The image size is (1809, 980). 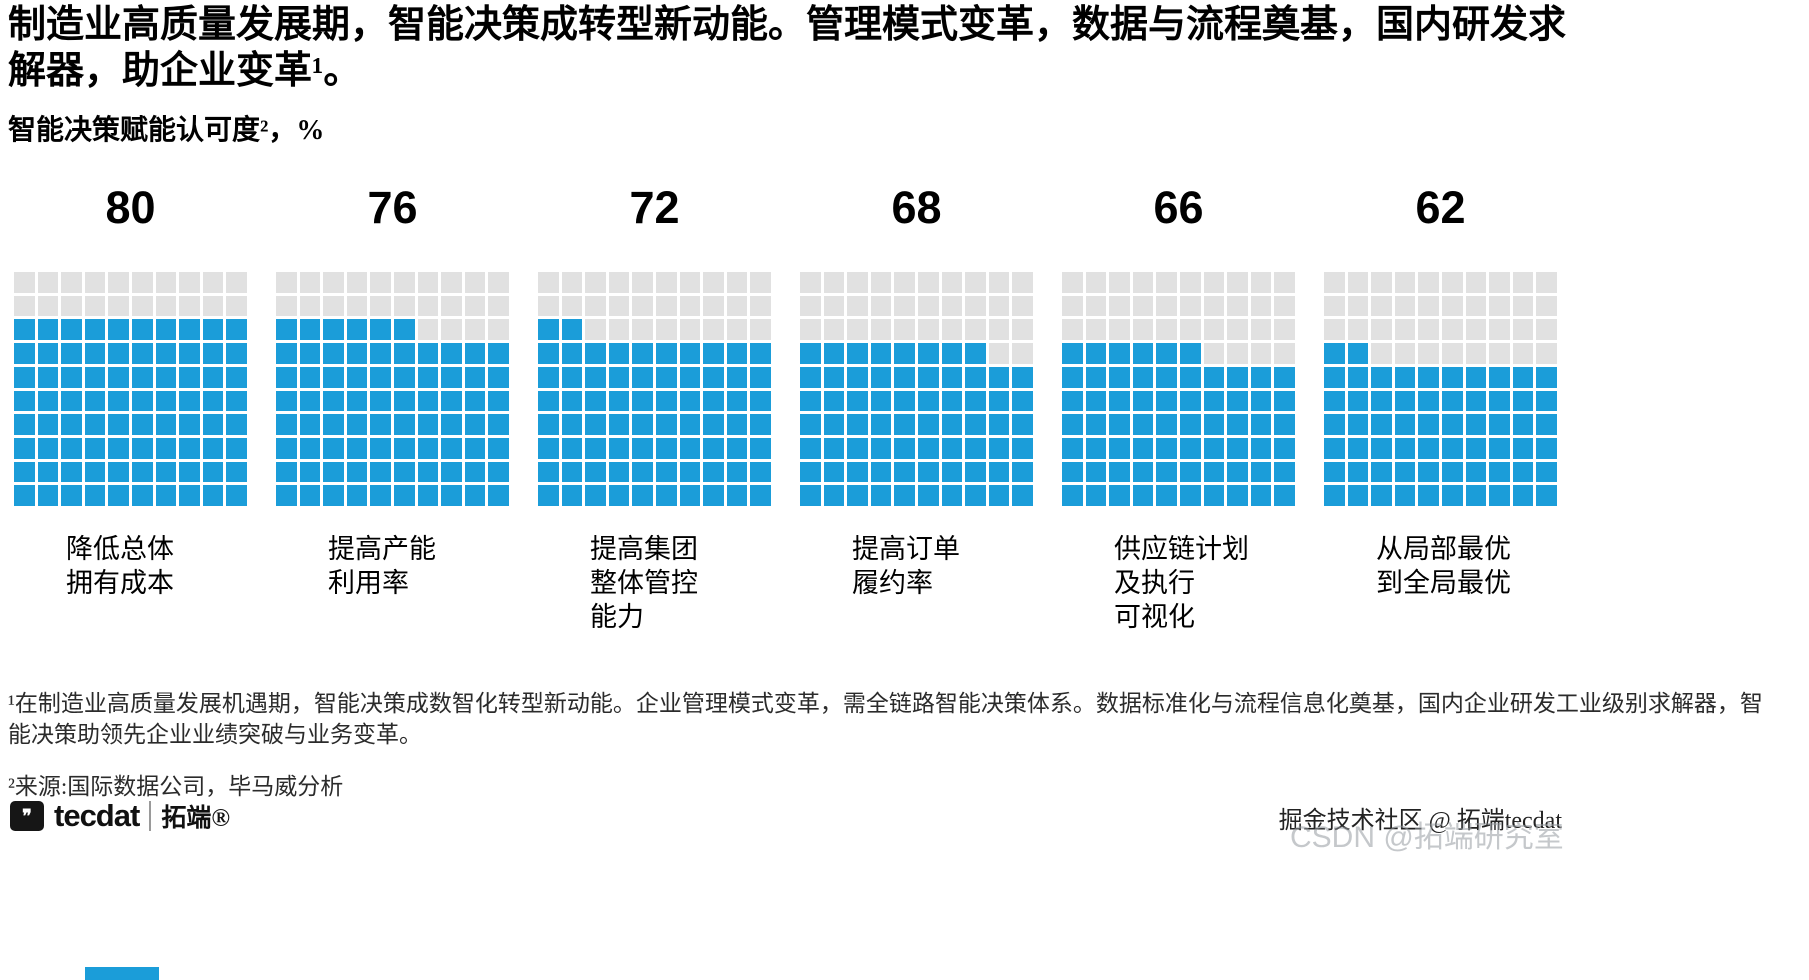 I want to click on waffle-value-label: 80, so click(x=130, y=207).